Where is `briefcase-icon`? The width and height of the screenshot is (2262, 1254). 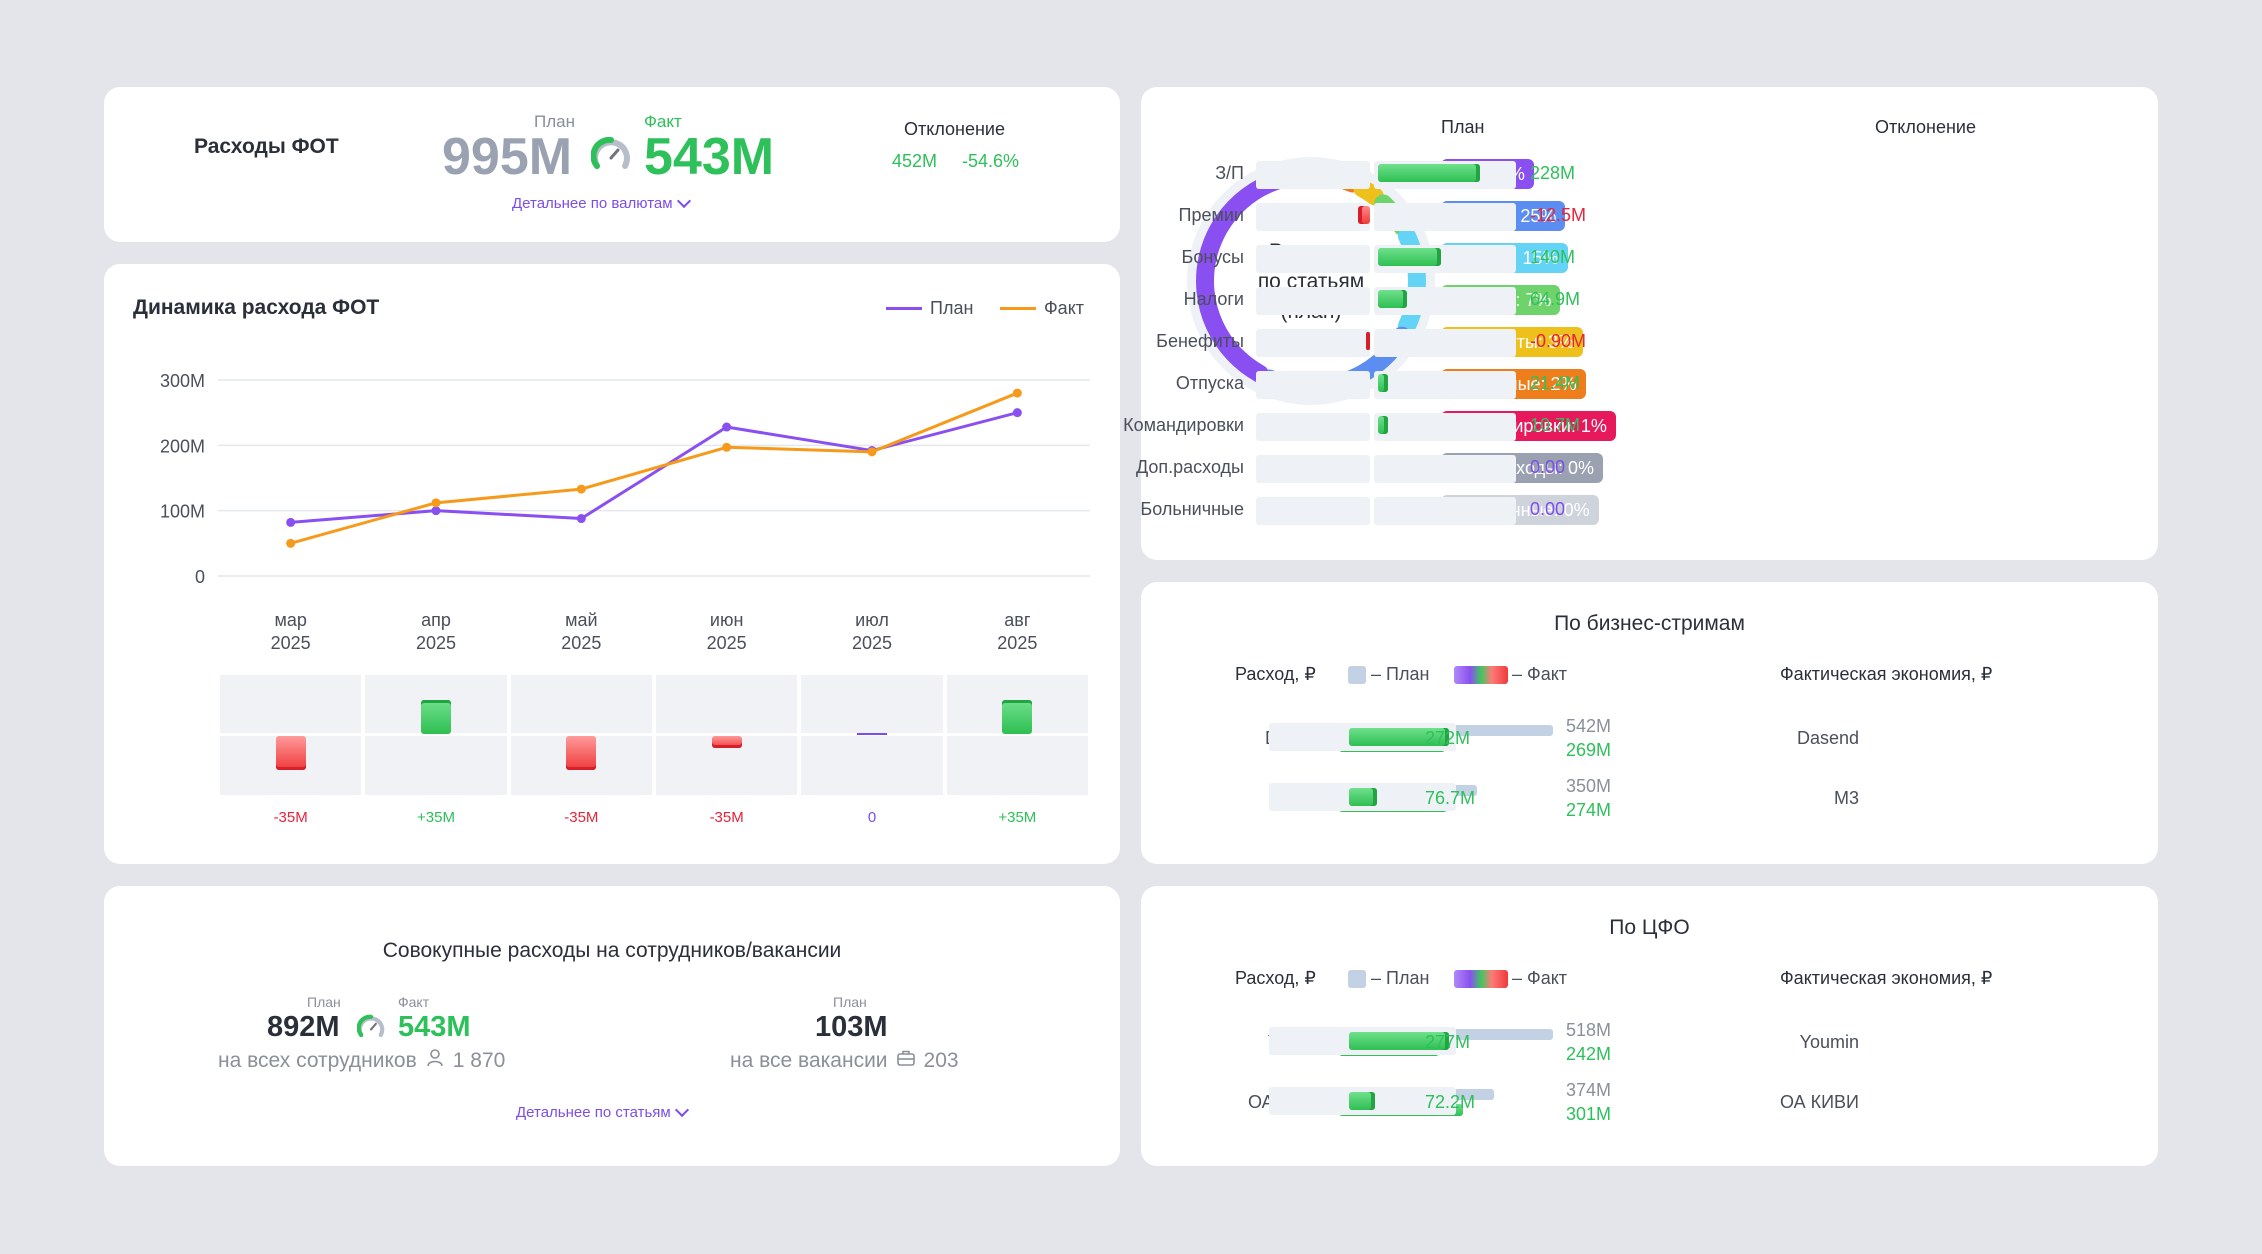 briefcase-icon is located at coordinates (906, 1061).